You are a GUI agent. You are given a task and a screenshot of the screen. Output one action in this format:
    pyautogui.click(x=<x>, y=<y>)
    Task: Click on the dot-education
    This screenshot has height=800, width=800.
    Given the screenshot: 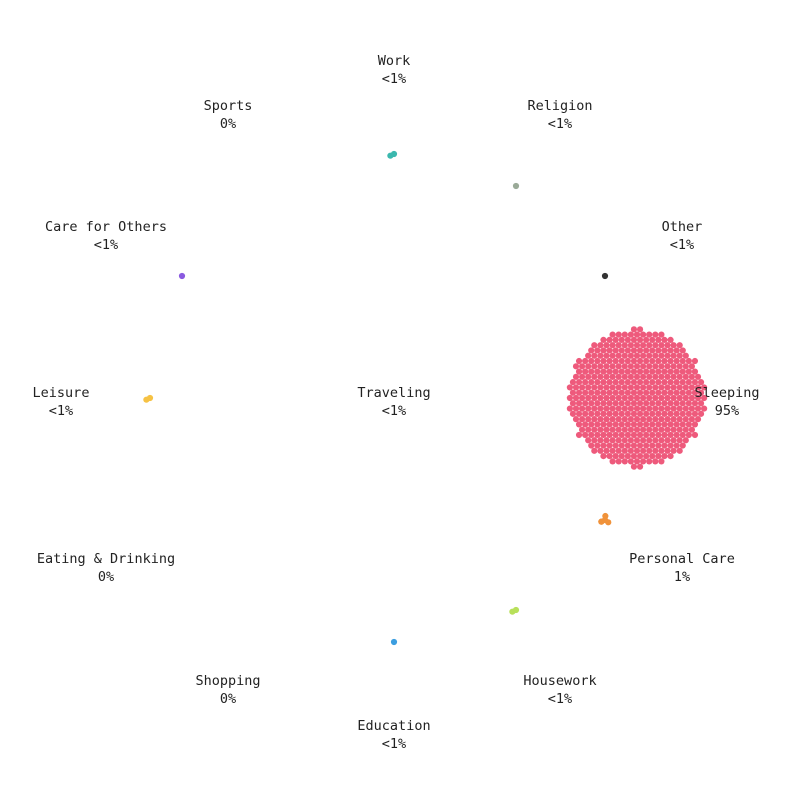 What is the action you would take?
    pyautogui.click(x=394, y=642)
    